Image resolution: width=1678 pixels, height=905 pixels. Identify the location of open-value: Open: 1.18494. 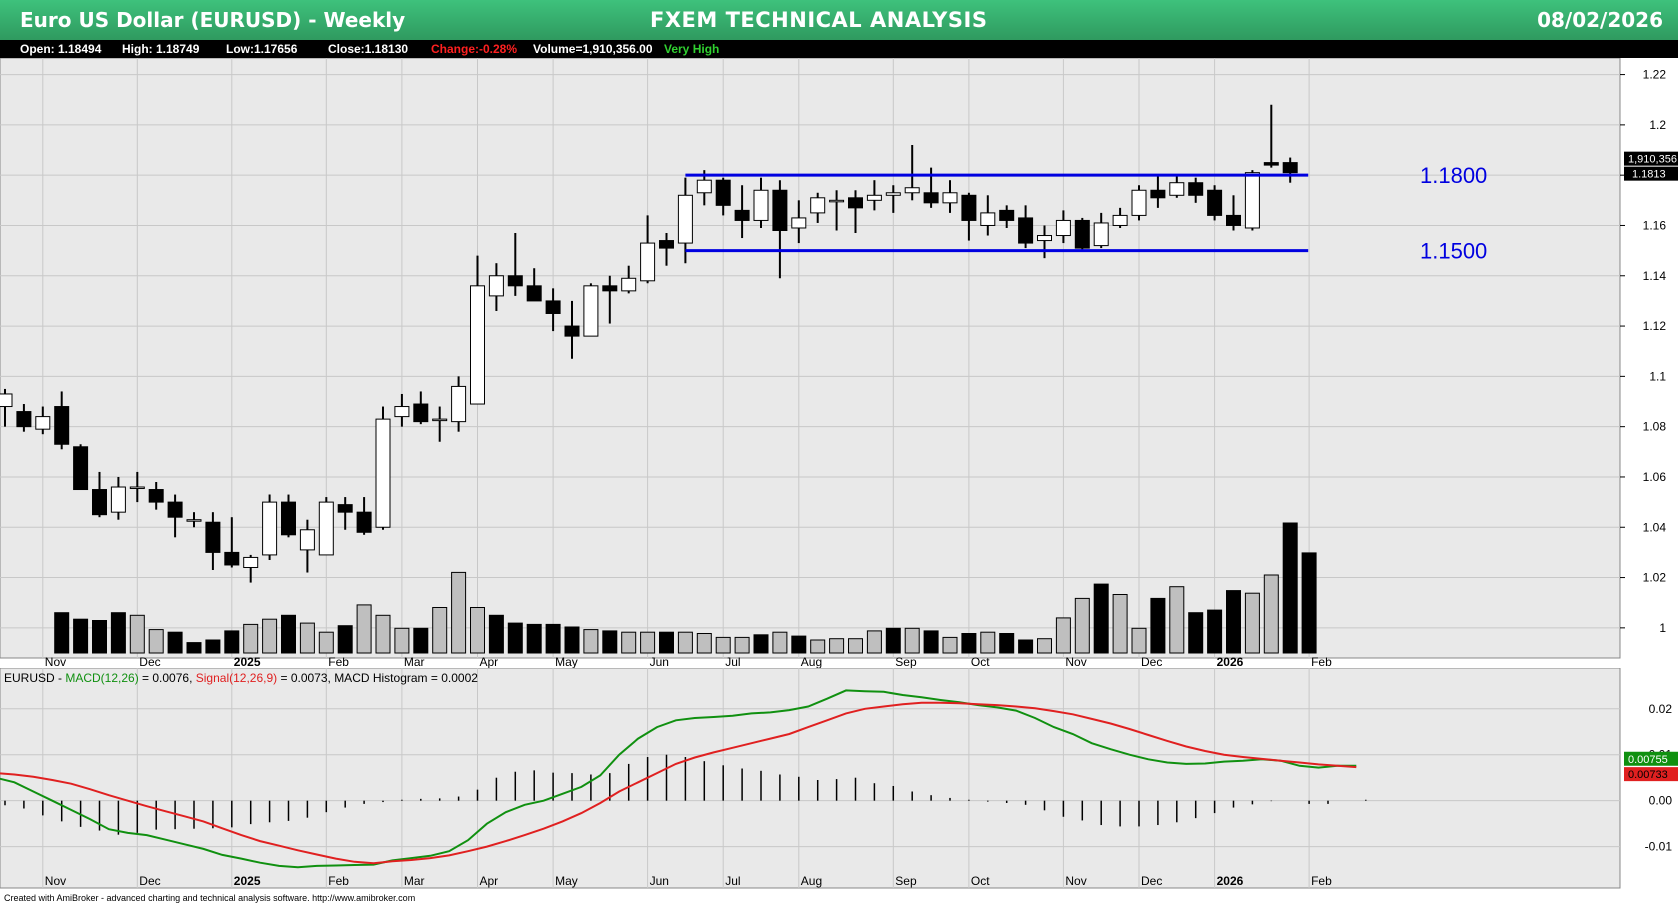
(61, 49).